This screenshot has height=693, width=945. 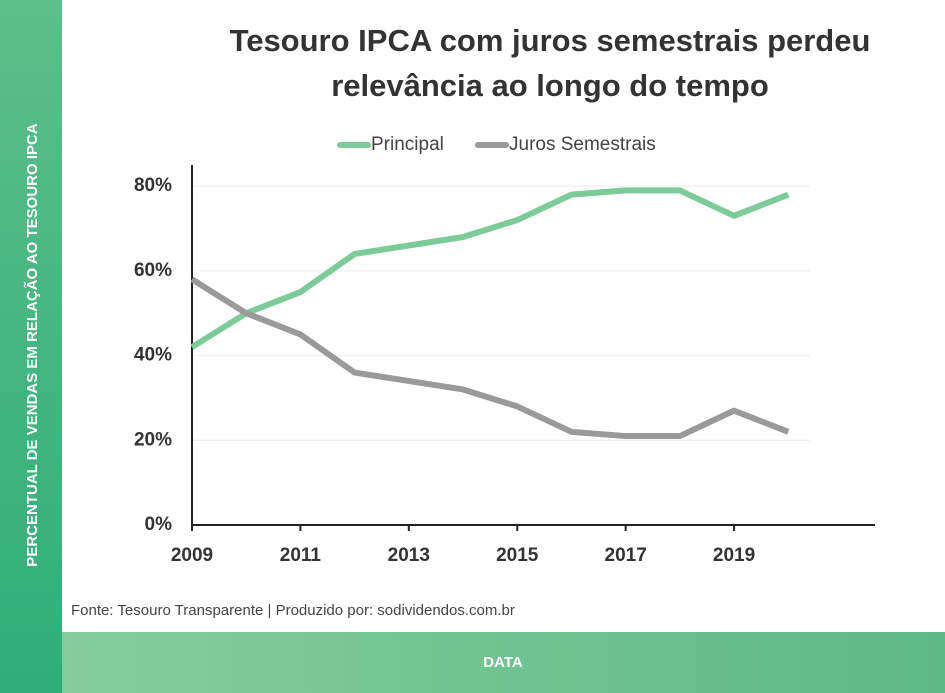 I want to click on y-tick-label: 40%, so click(x=153, y=355).